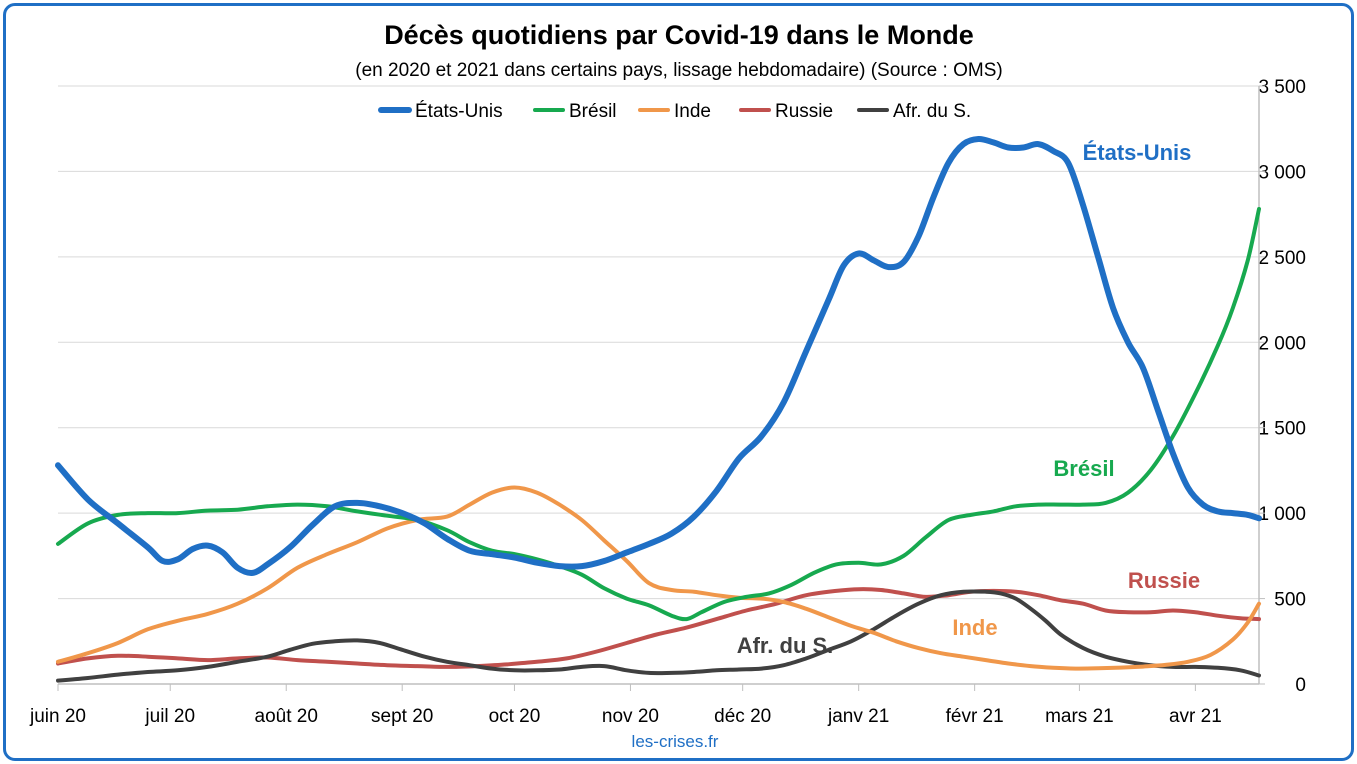  What do you see at coordinates (1282, 87) in the screenshot?
I see `y-tick-label: 3 500` at bounding box center [1282, 87].